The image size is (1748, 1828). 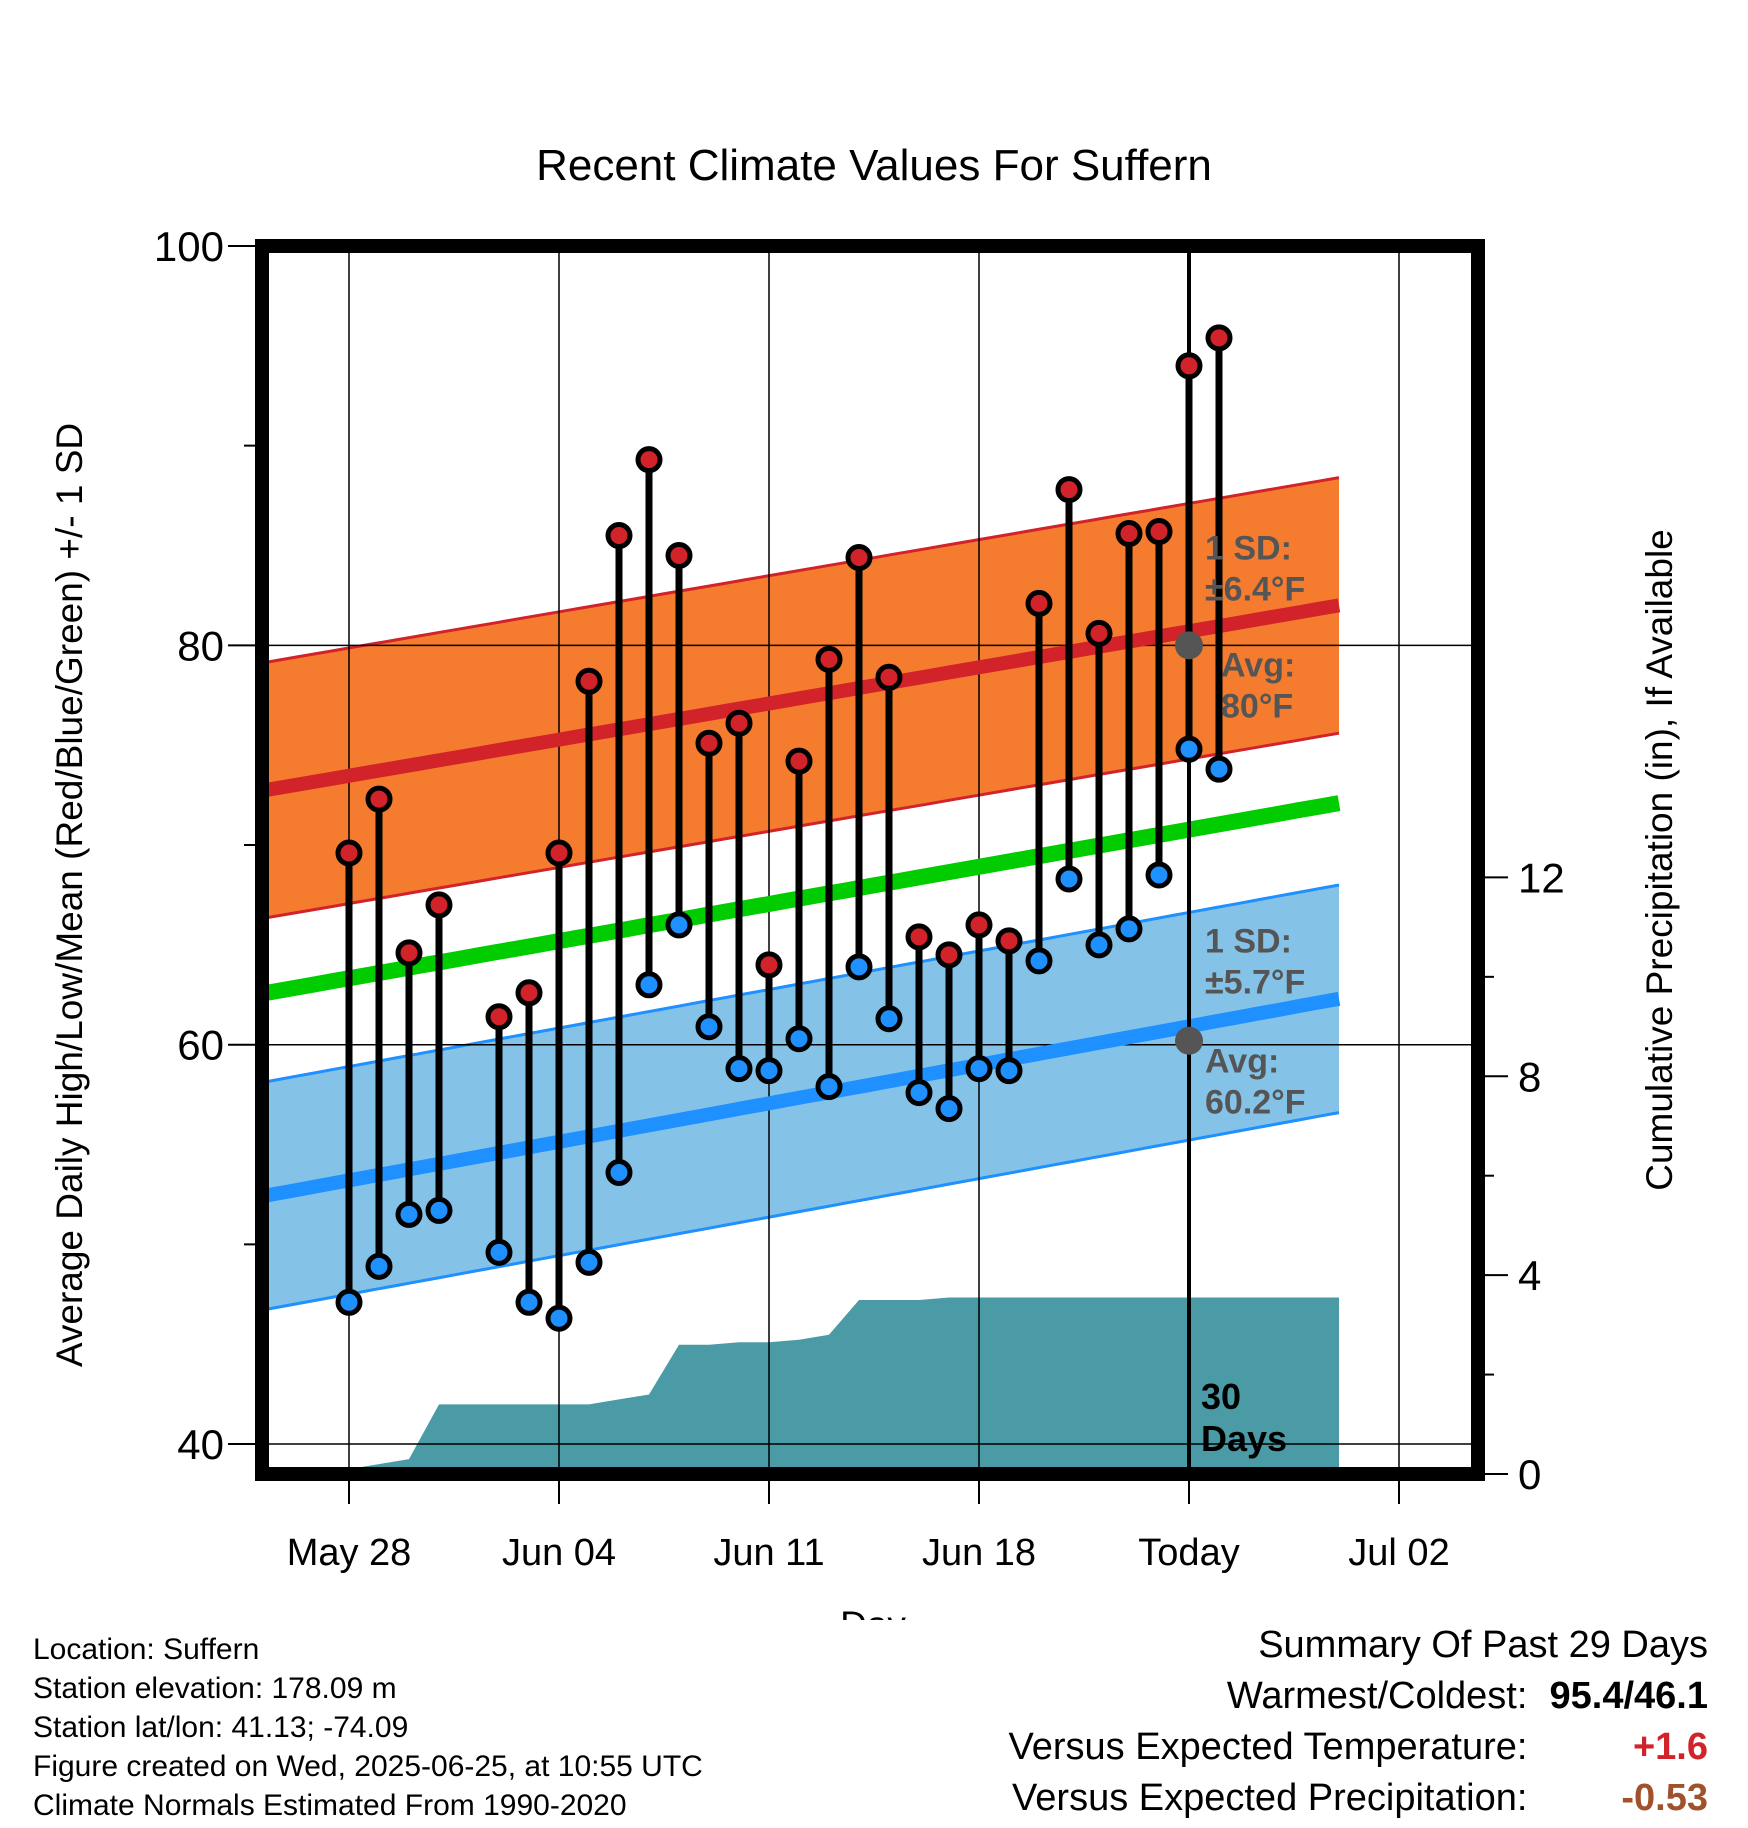 I want to click on days-count-label: 30, so click(x=1221, y=1396).